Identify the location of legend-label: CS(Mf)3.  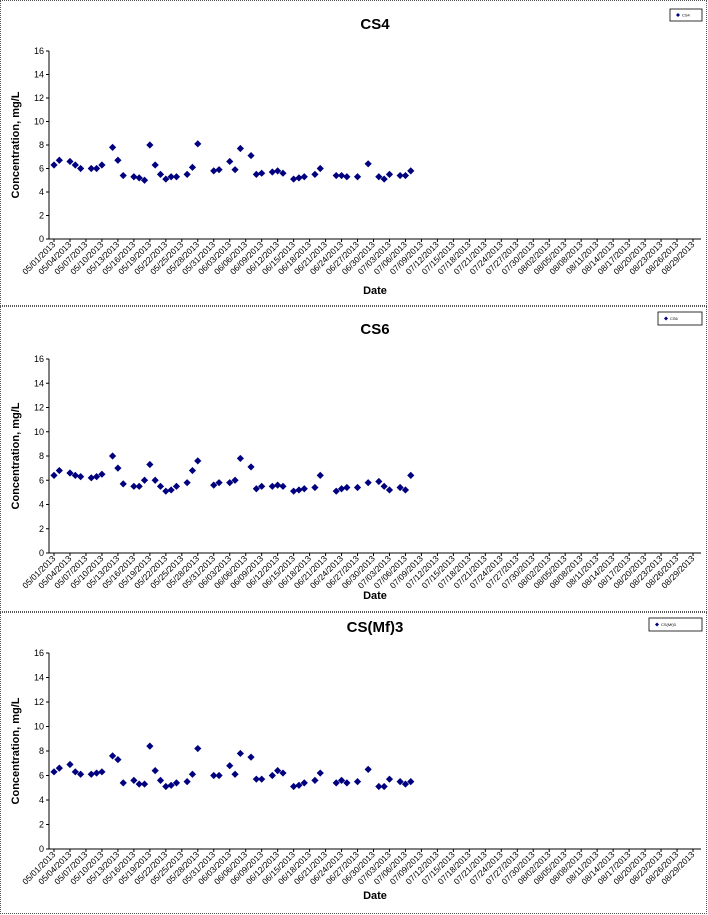
(669, 624).